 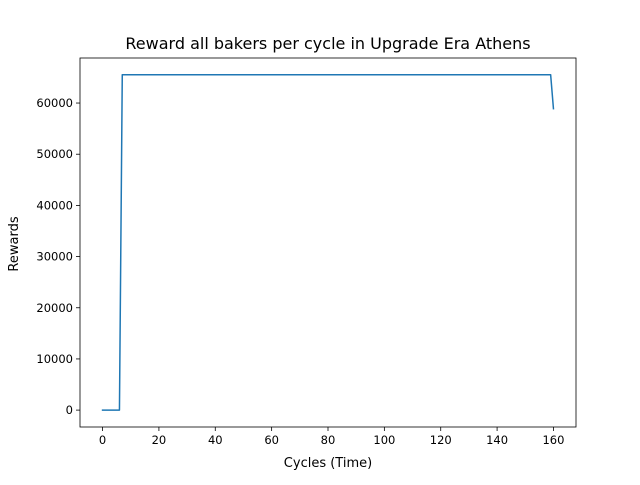 What do you see at coordinates (497, 440) in the screenshot?
I see `x-tick-label: 140` at bounding box center [497, 440].